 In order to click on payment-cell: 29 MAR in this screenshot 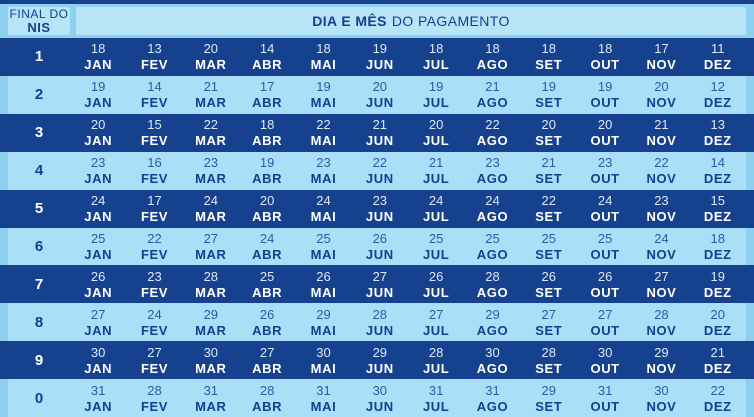, I will do `click(211, 322)`.